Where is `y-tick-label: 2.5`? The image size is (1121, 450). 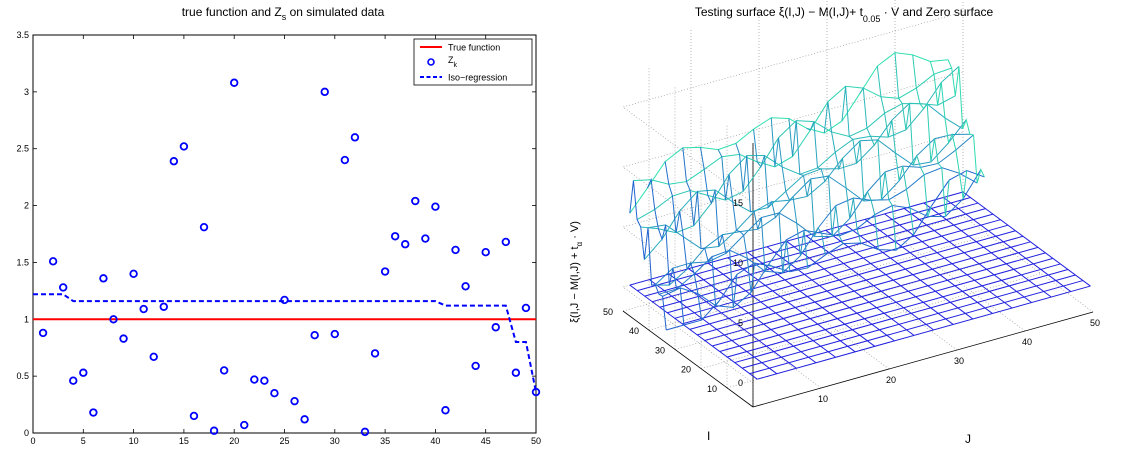 y-tick-label: 2.5 is located at coordinates (22, 149).